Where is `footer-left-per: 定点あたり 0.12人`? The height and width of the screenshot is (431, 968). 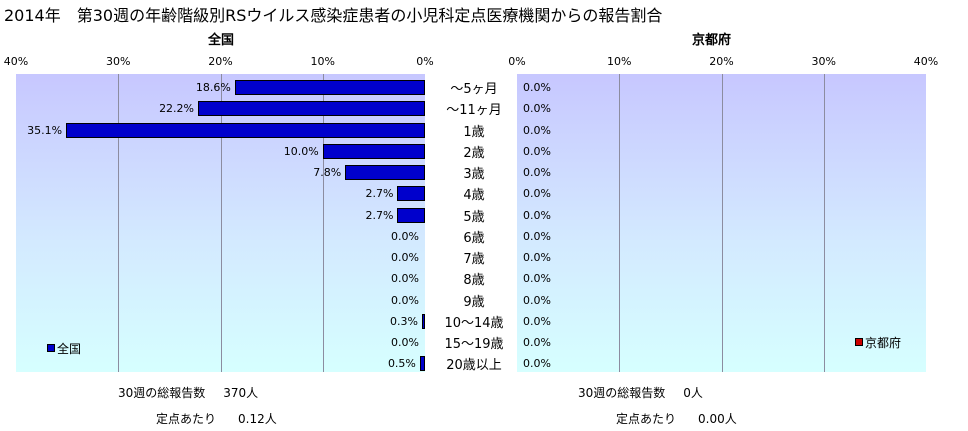
footer-left-per: 定点あたり 0.12人 is located at coordinates (216, 418).